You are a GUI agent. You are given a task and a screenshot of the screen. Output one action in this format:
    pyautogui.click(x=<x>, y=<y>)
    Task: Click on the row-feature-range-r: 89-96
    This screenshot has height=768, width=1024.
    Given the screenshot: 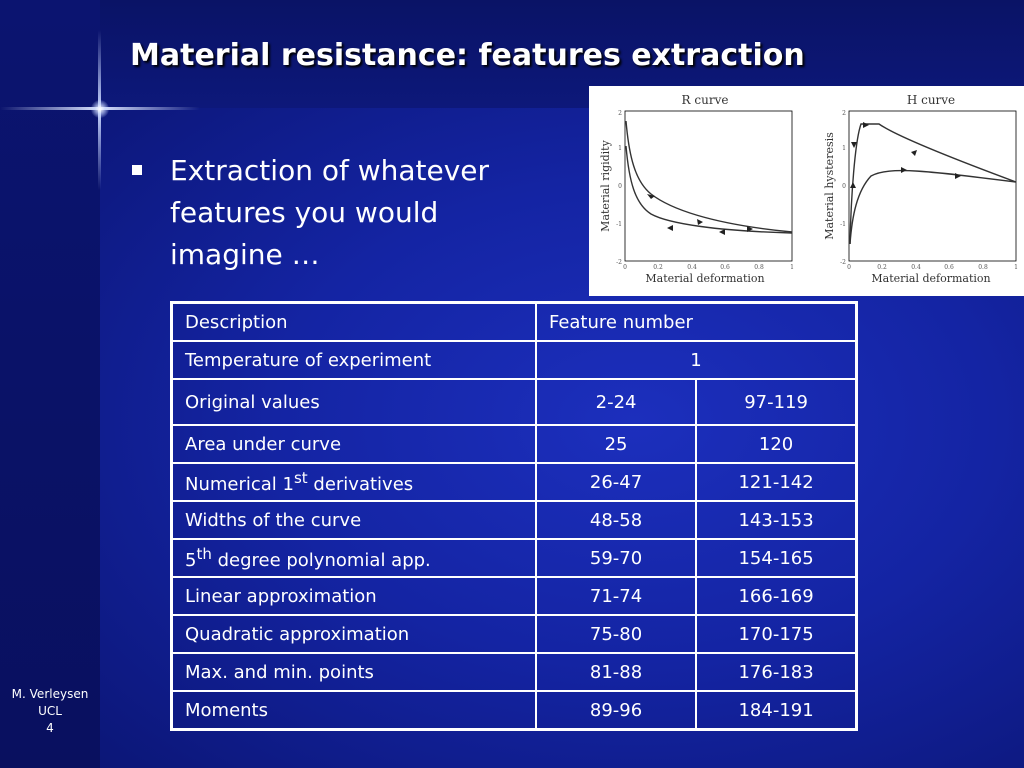 What is the action you would take?
    pyautogui.click(x=616, y=710)
    